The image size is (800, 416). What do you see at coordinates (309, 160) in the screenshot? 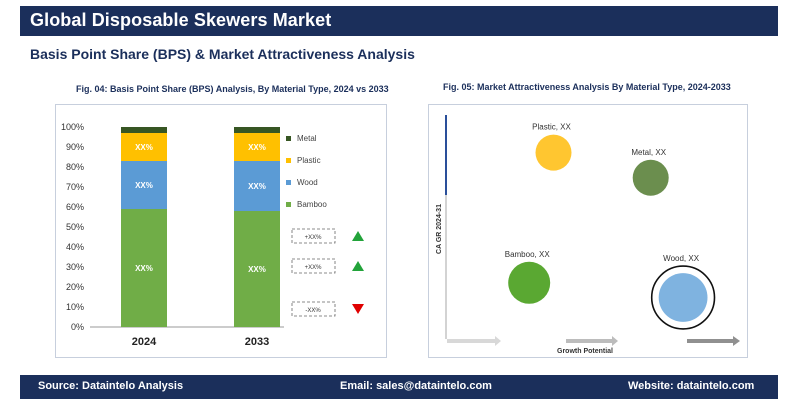
I see `legend-label-plastic: Plastic` at bounding box center [309, 160].